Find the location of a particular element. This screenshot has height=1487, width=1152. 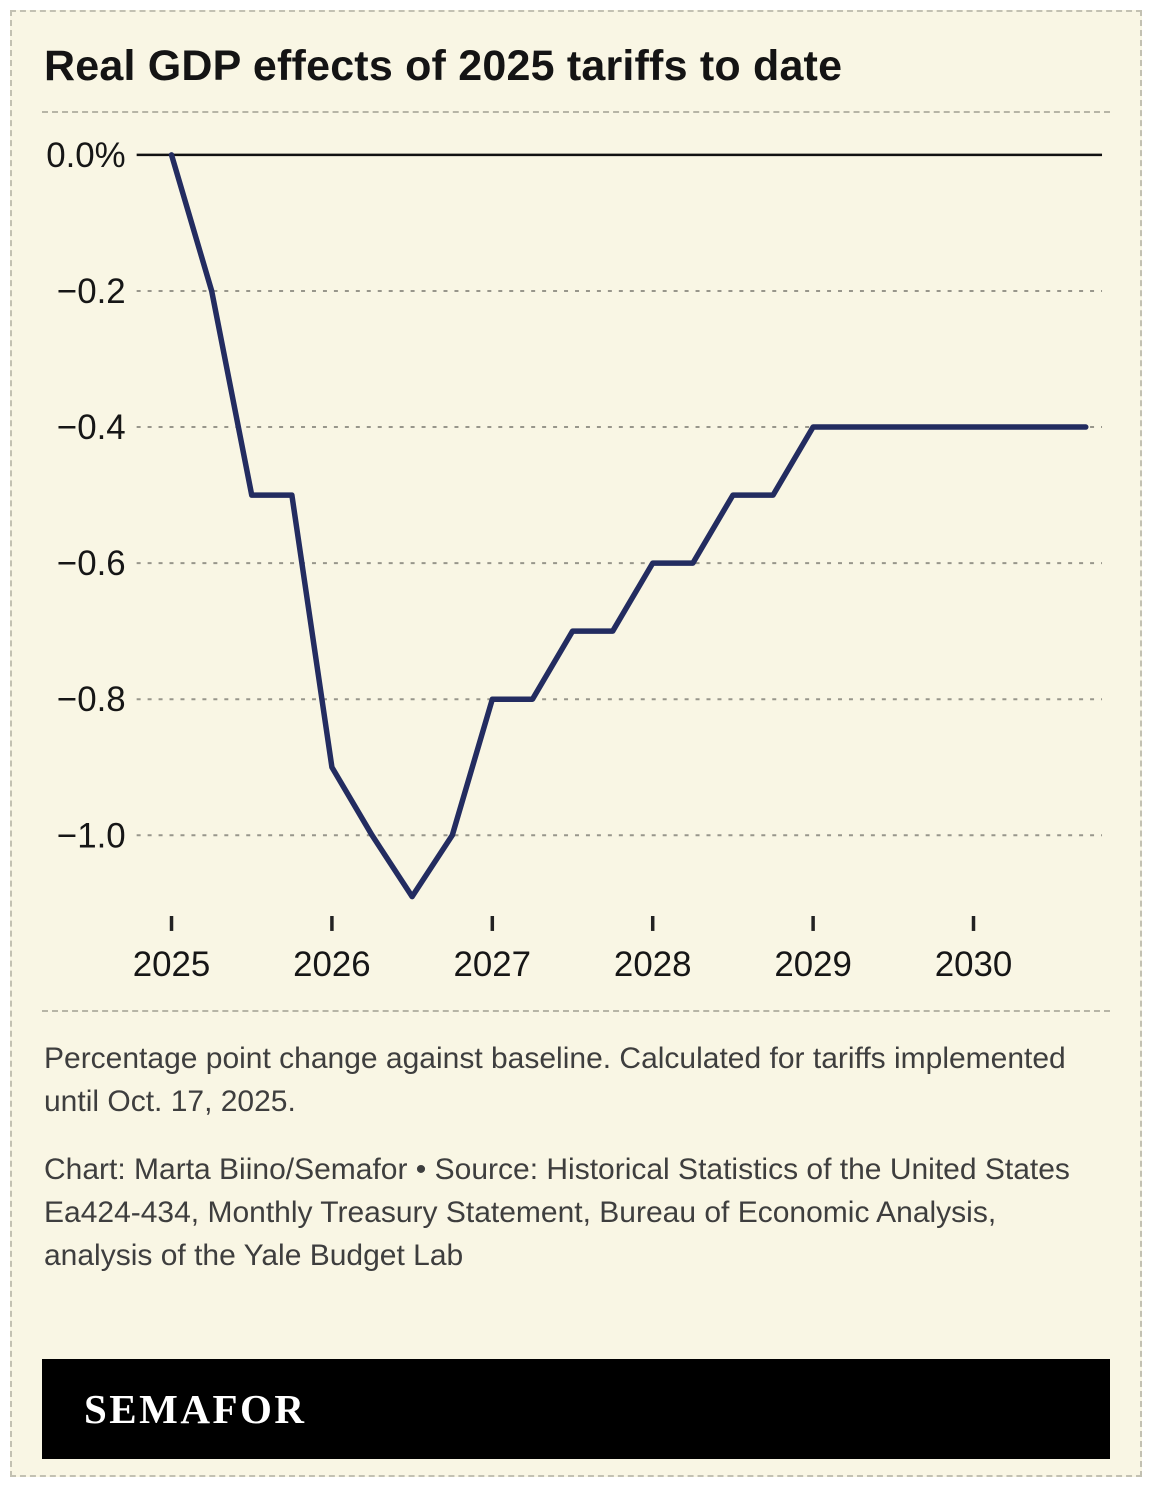

y-axis-label: −0.2 is located at coordinates (91, 291).